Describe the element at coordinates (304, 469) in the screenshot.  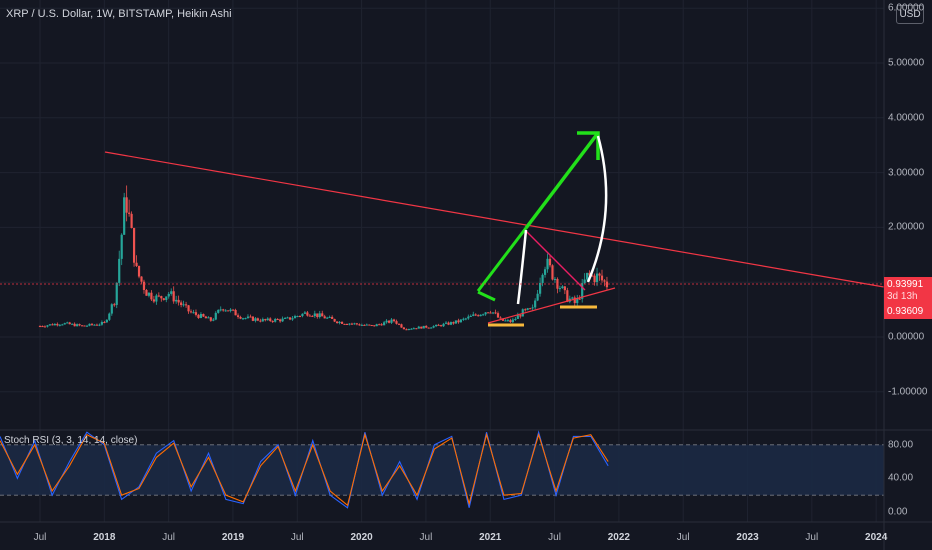
I see `stoch-rsi-lines` at that location.